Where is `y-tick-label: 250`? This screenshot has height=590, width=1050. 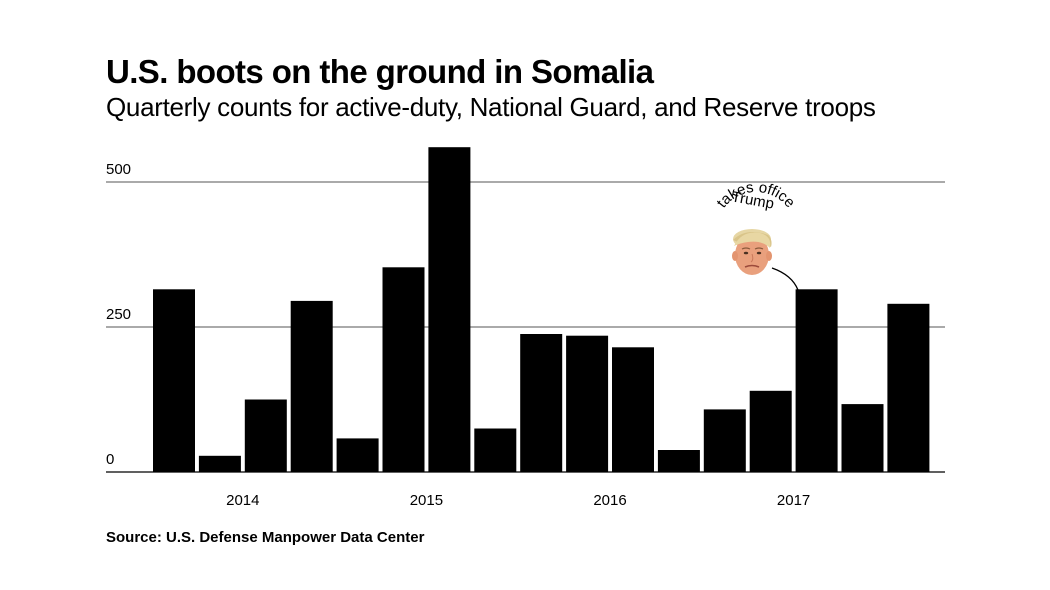 y-tick-label: 250 is located at coordinates (118, 314).